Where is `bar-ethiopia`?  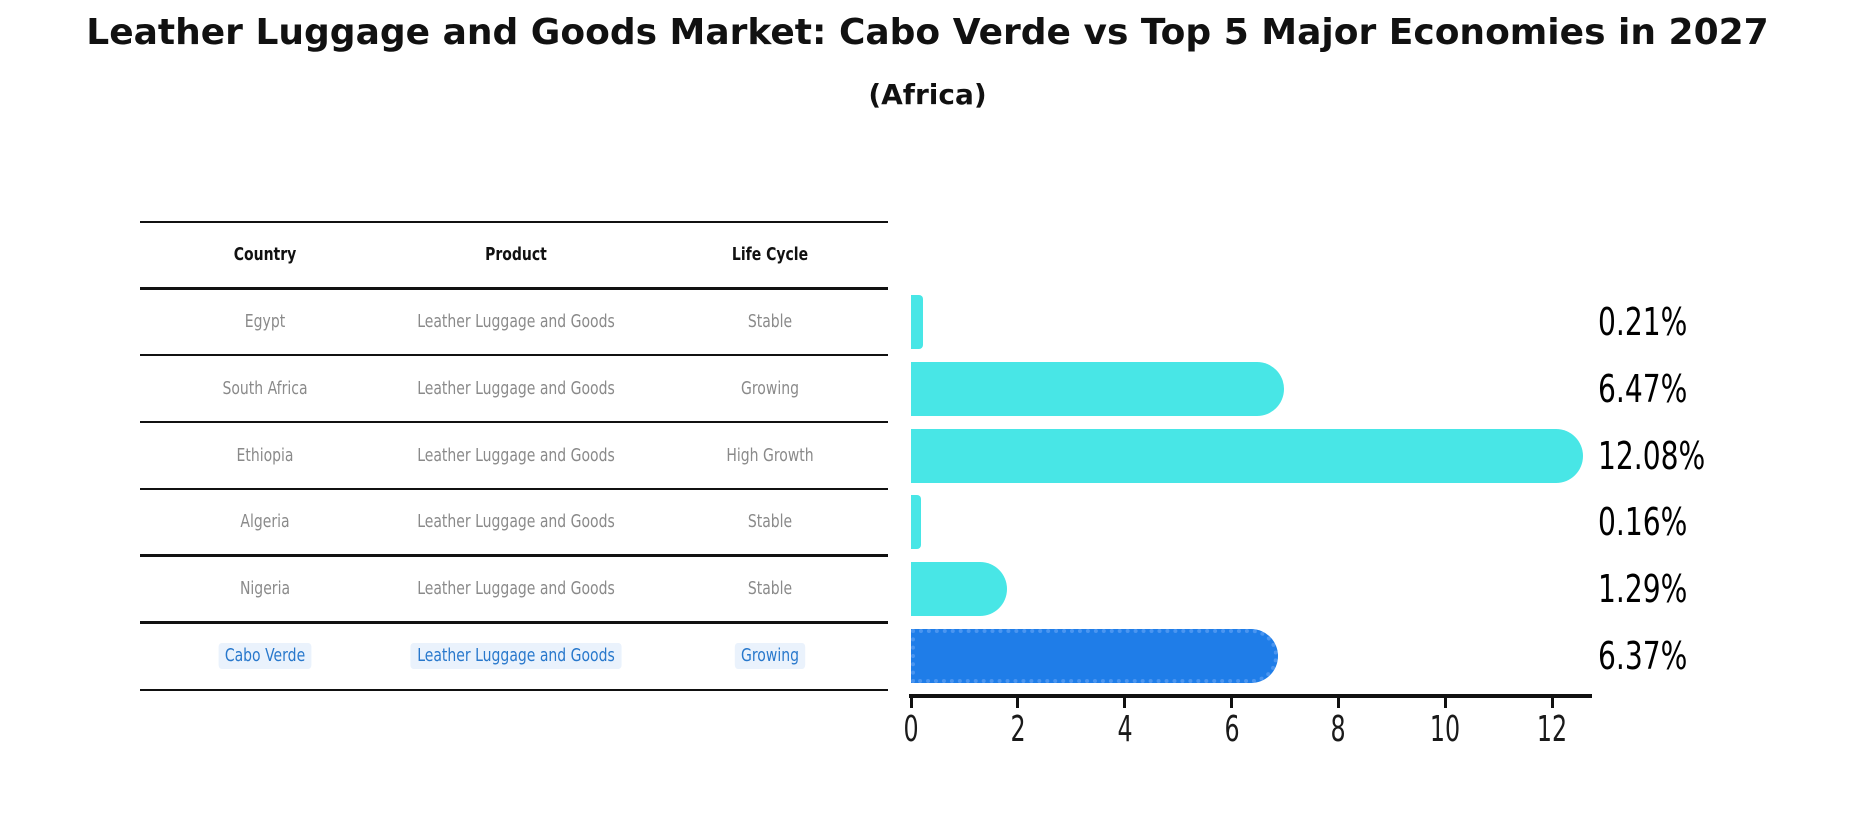 bar-ethiopia is located at coordinates (1247, 455).